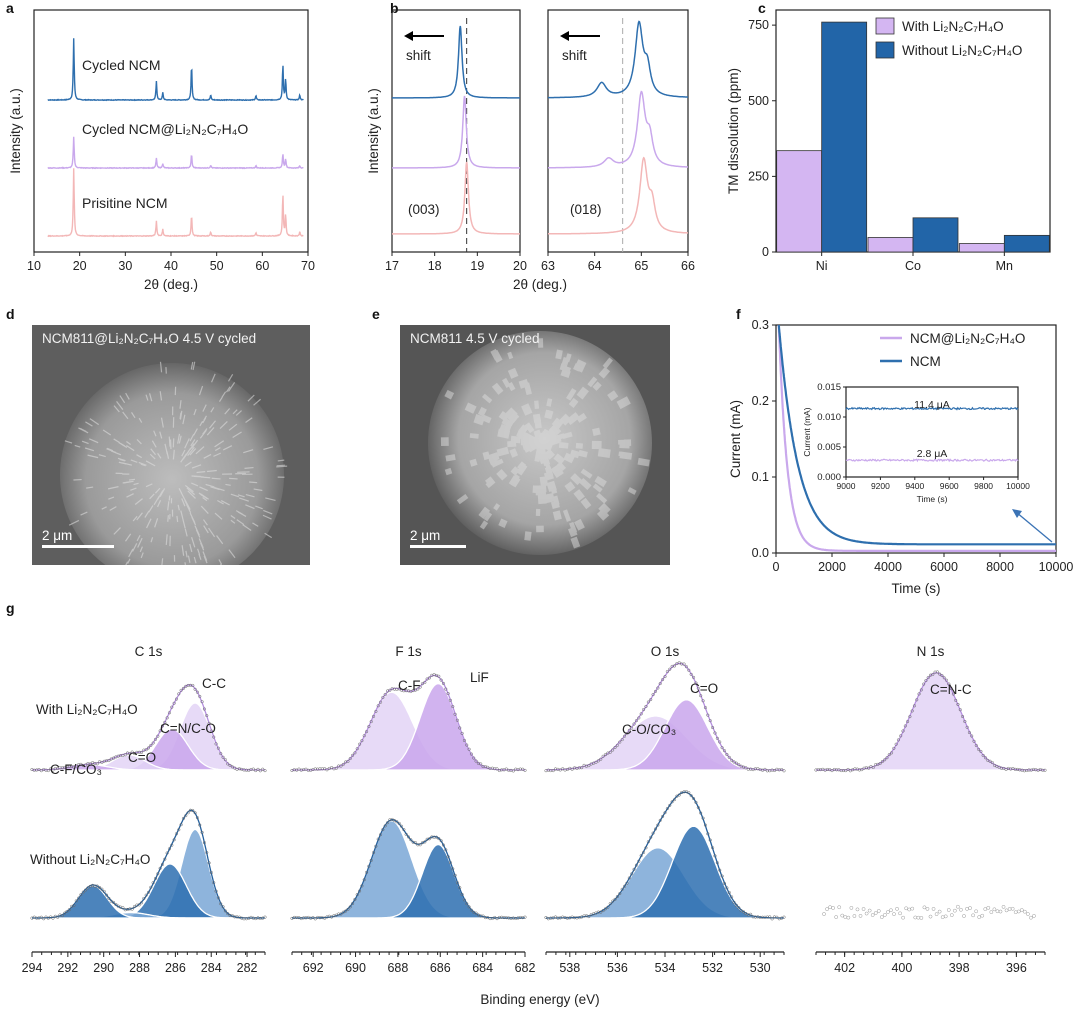 Image resolution: width=1080 pixels, height=1011 pixels. Describe the element at coordinates (535, 445) in the screenshot. I see `sem-texture-e` at that location.